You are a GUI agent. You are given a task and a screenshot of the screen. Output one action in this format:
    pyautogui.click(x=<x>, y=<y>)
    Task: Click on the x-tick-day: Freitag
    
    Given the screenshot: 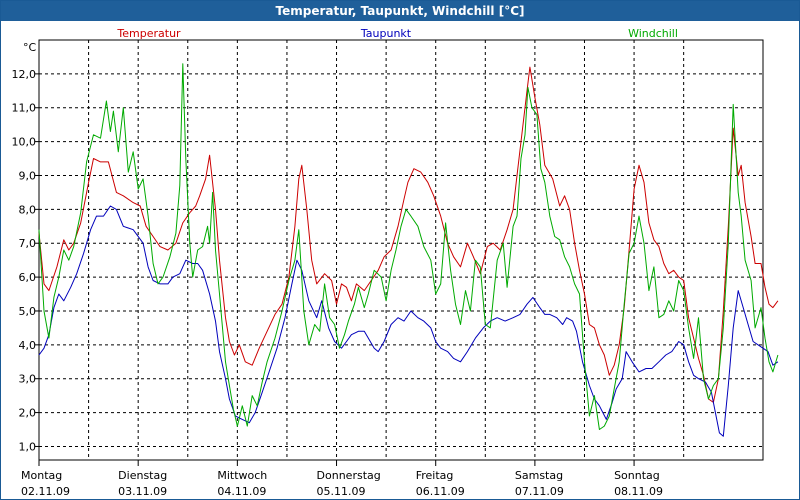 What is the action you would take?
    pyautogui.click(x=435, y=475)
    